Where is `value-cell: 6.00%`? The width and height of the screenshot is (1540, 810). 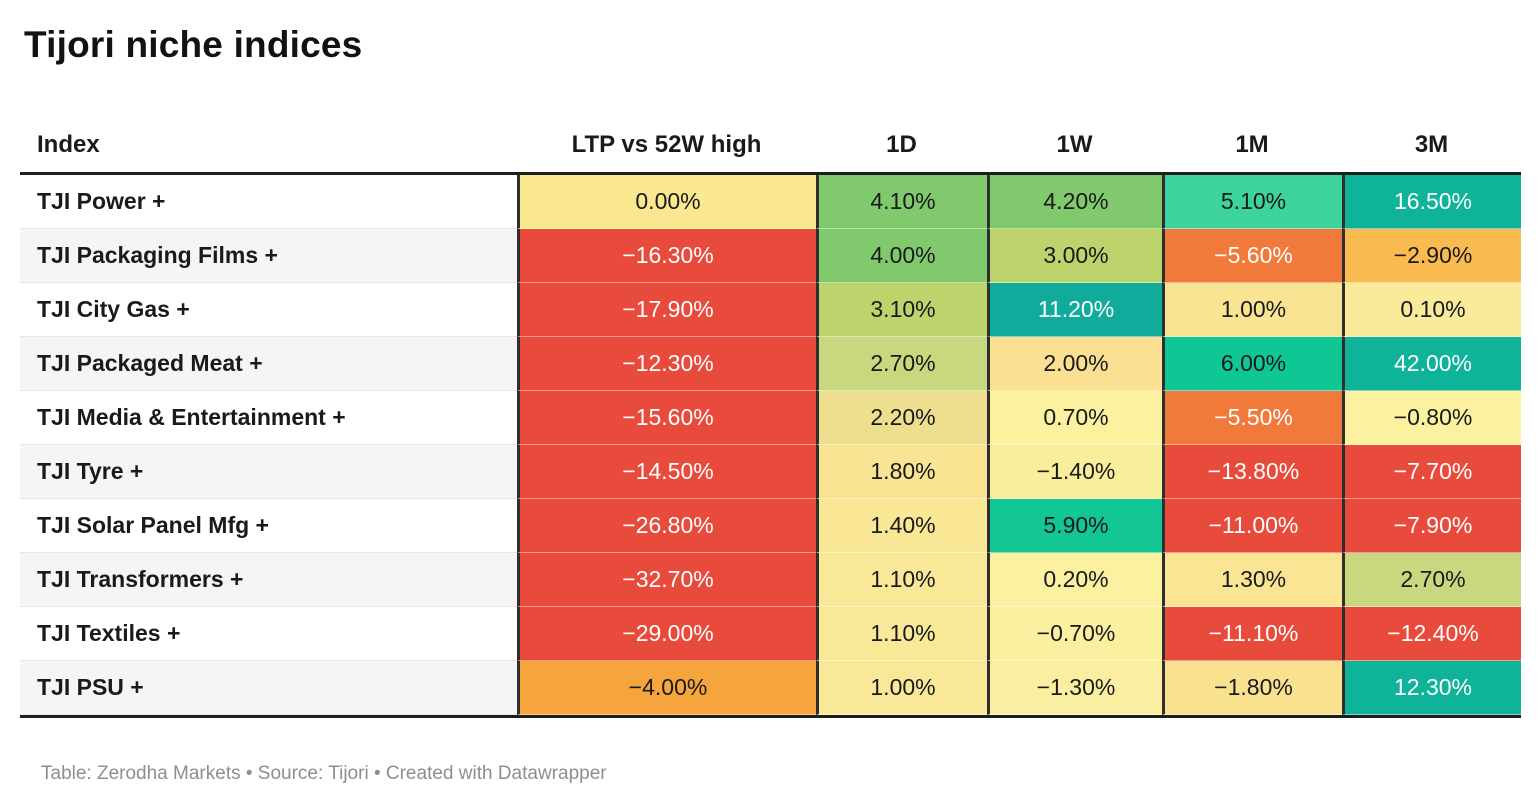 value-cell: 6.00% is located at coordinates (1252, 364).